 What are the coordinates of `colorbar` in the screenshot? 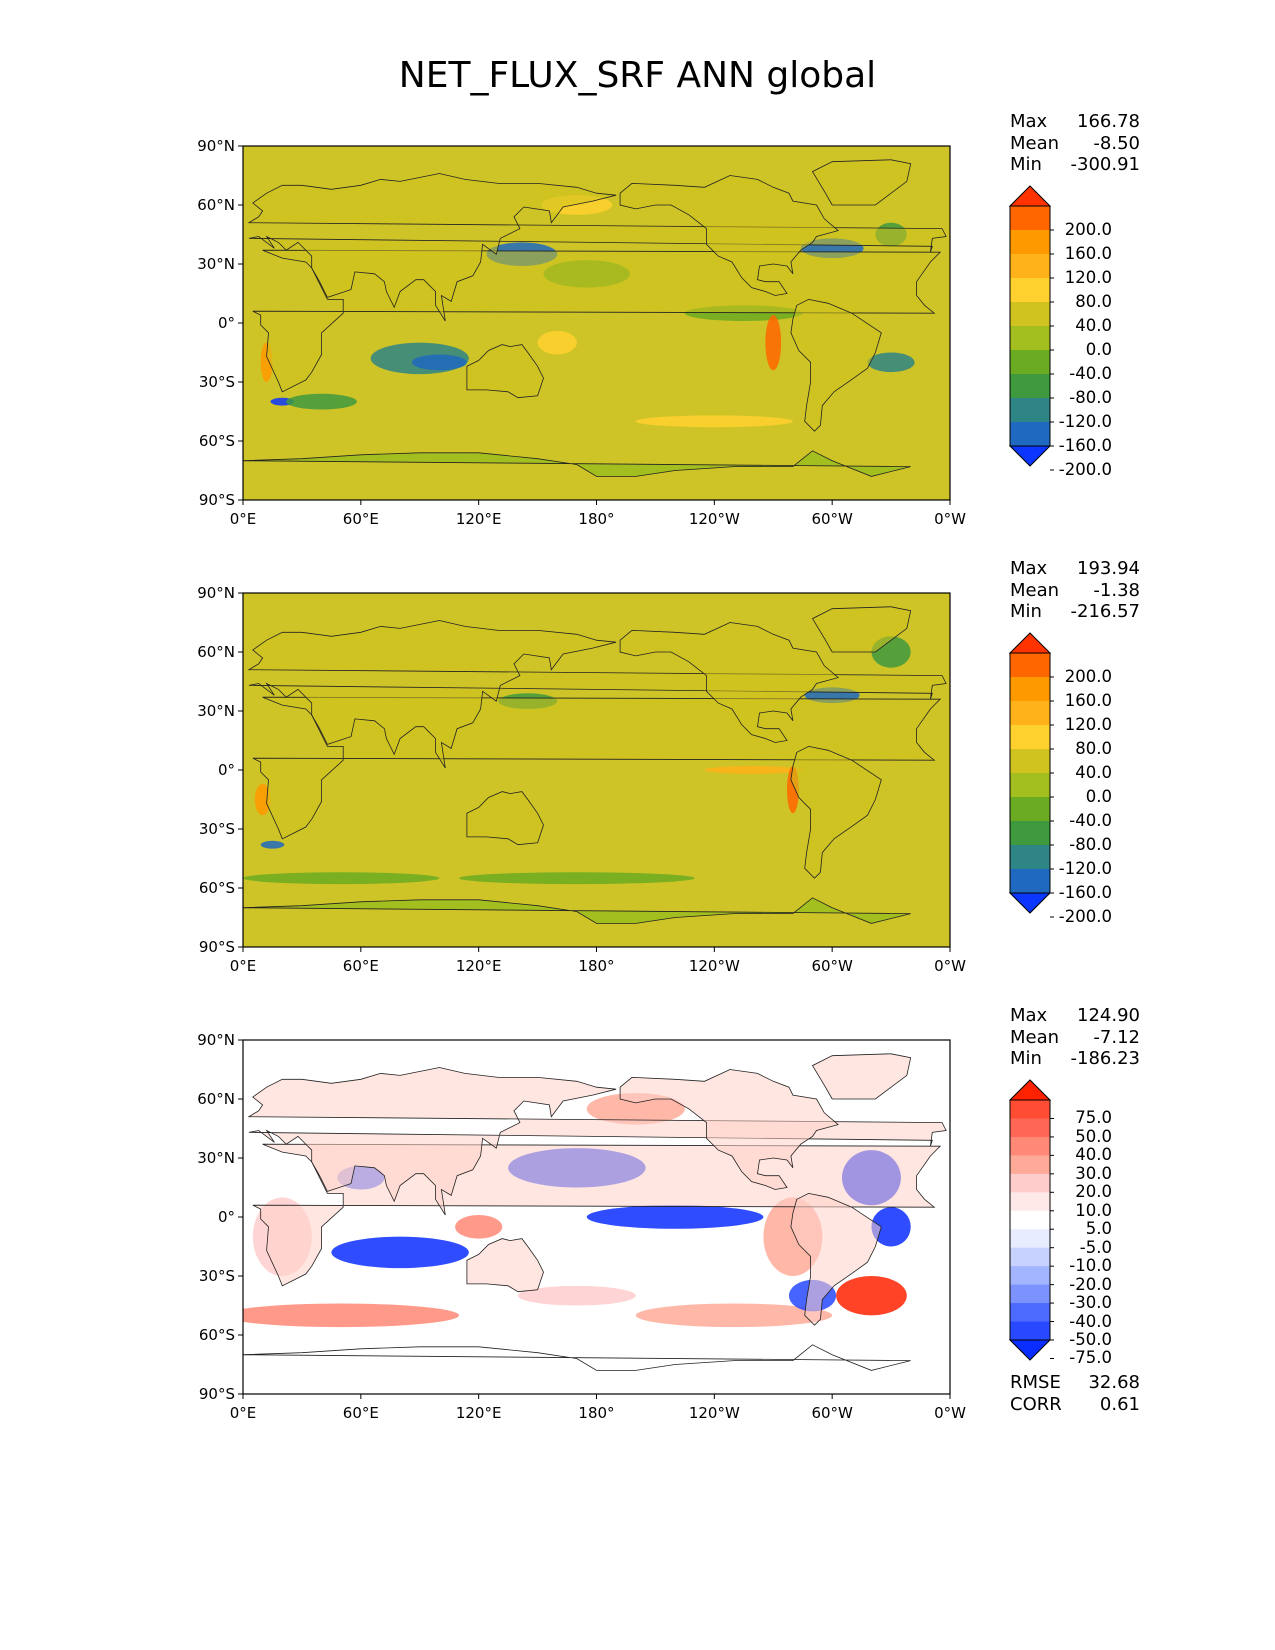 It's located at (1031, 1220).